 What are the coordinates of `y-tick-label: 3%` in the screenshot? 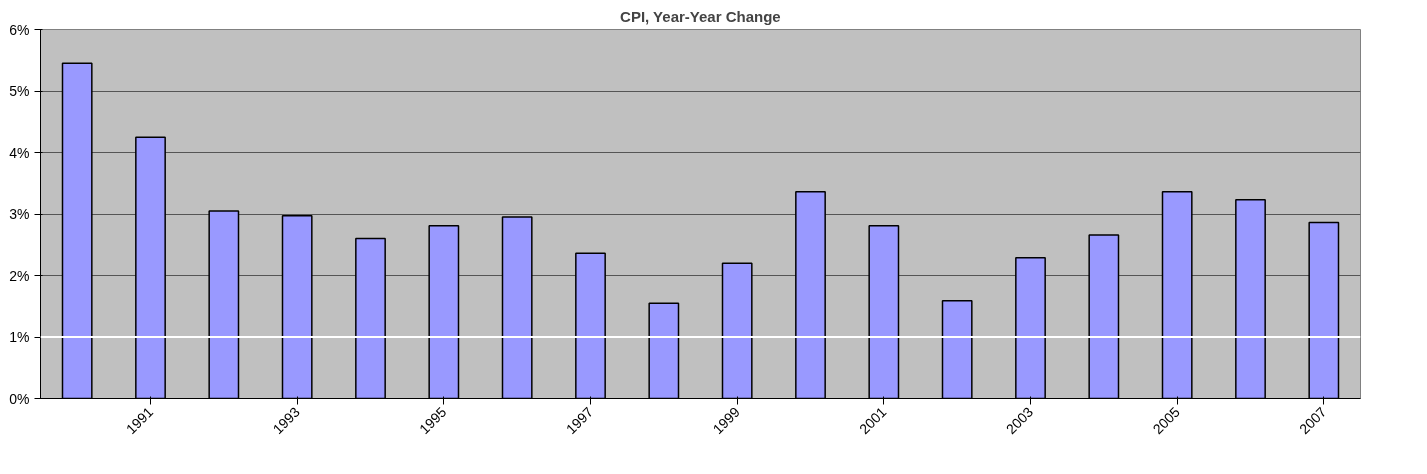 It's located at (19, 214).